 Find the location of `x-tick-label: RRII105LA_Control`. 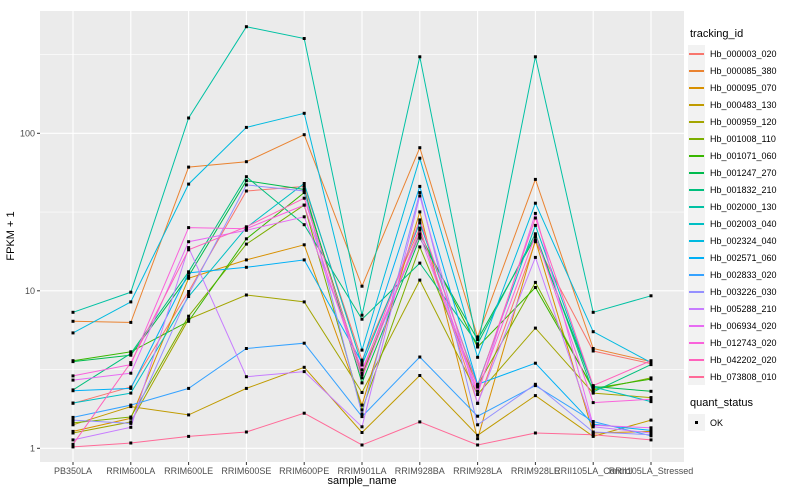

x-tick-label: RRII105LA_Control is located at coordinates (593, 471).